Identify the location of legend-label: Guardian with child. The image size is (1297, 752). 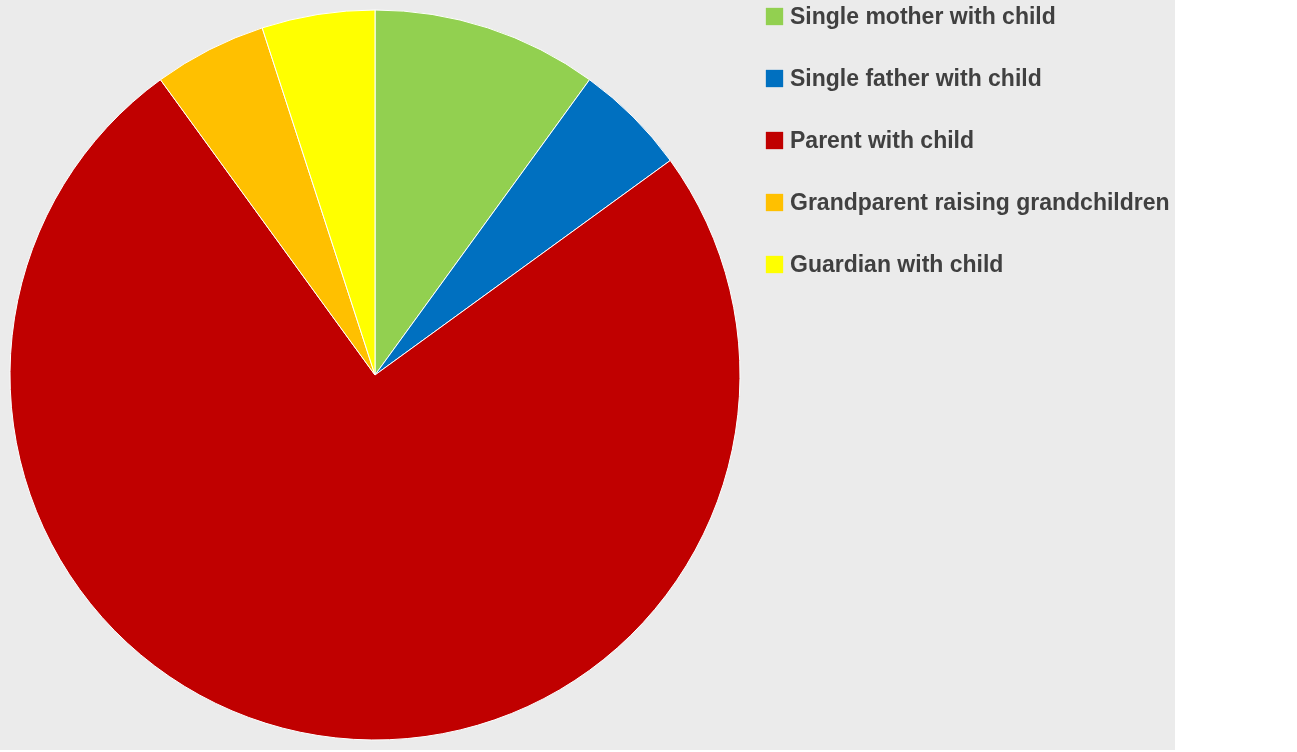
(897, 263).